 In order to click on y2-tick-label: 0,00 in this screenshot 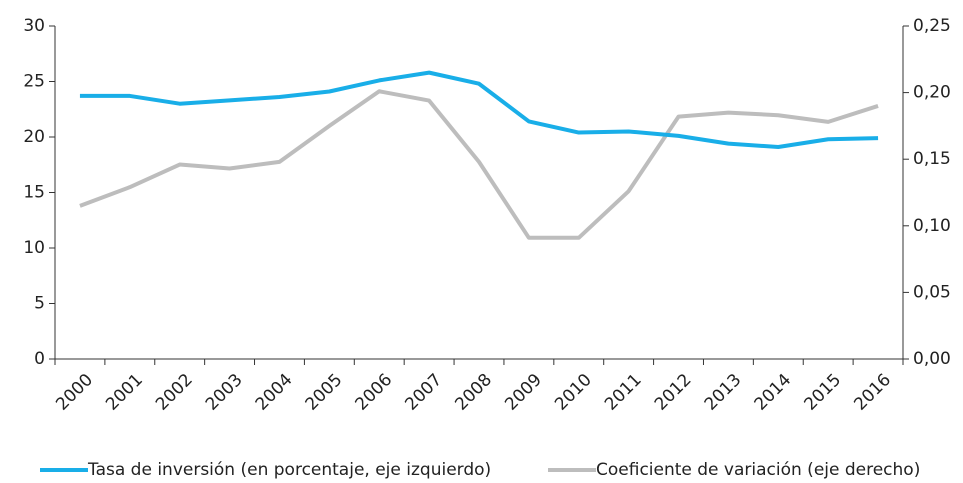, I will do `click(932, 359)`.